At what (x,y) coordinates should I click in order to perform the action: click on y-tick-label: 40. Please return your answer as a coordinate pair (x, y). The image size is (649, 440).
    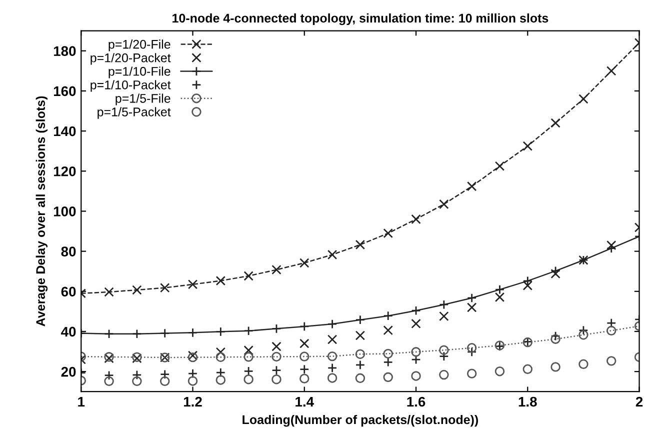
    Looking at the image, I should click on (68, 331).